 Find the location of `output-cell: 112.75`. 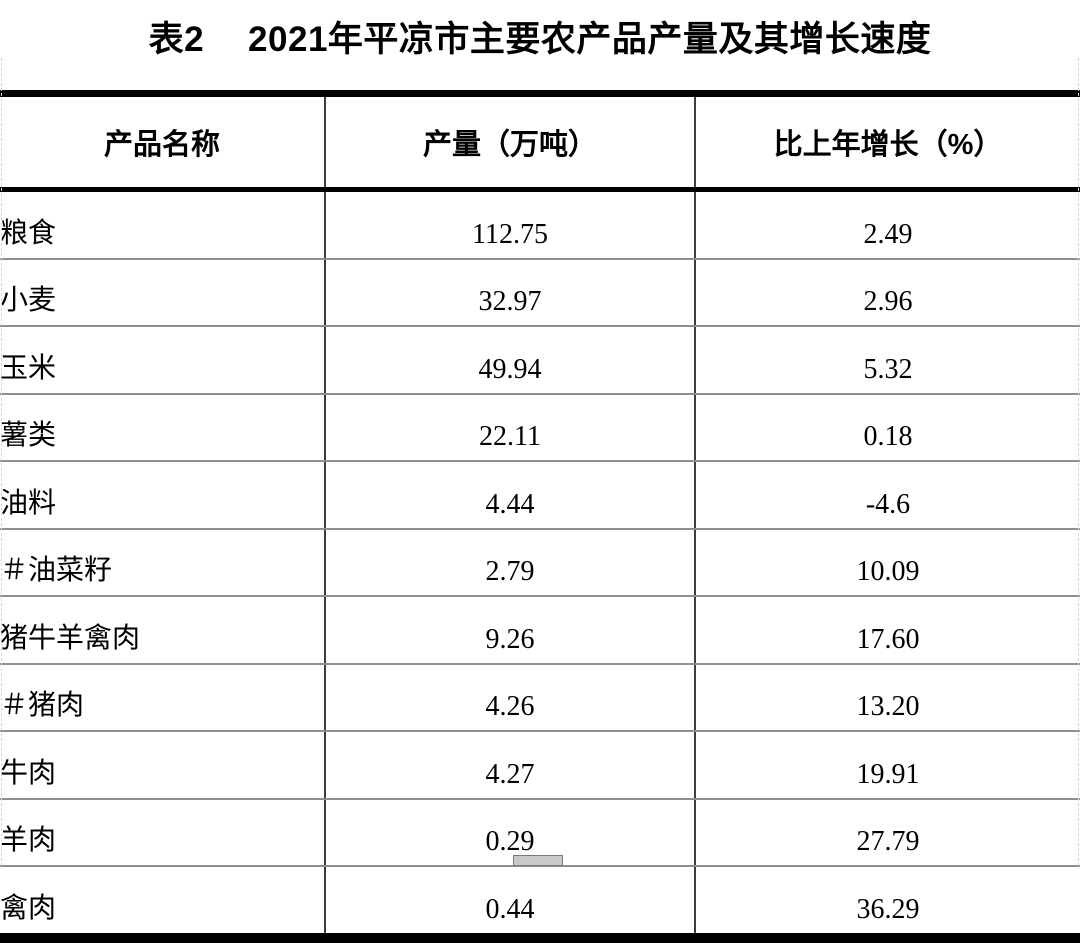

output-cell: 112.75 is located at coordinates (509, 224).